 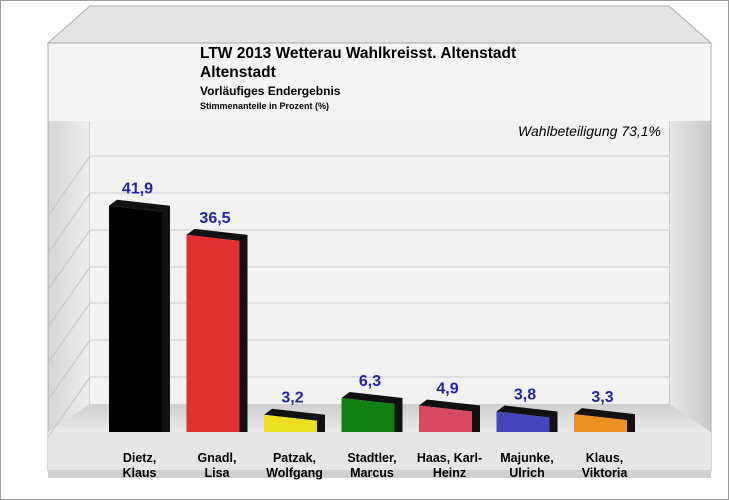 I want to click on category-label: Majunke,, so click(x=527, y=458).